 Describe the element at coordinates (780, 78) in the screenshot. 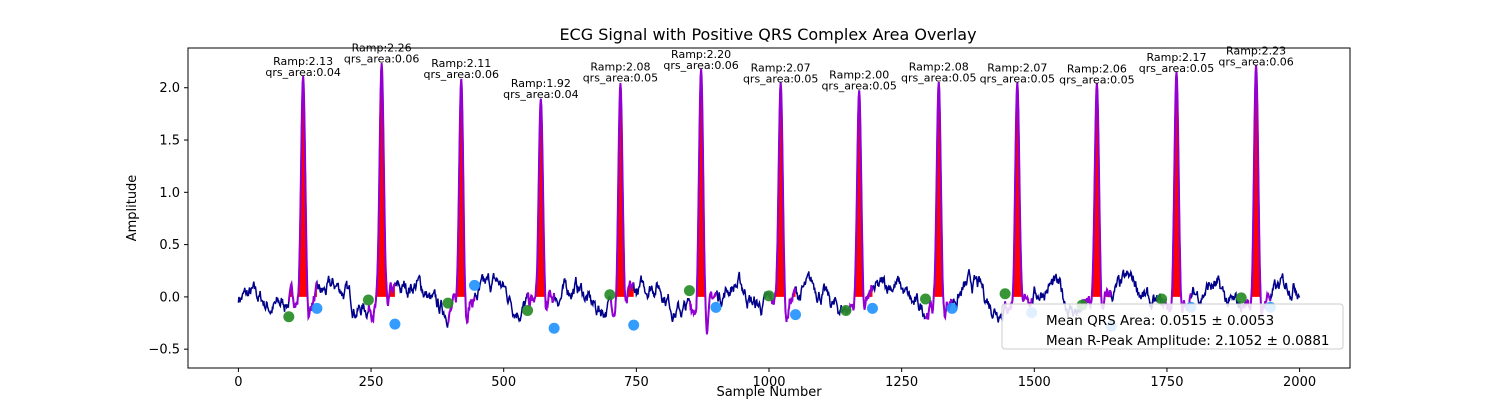

I see `qrs-area-label-7: qrs_area:0.05` at that location.